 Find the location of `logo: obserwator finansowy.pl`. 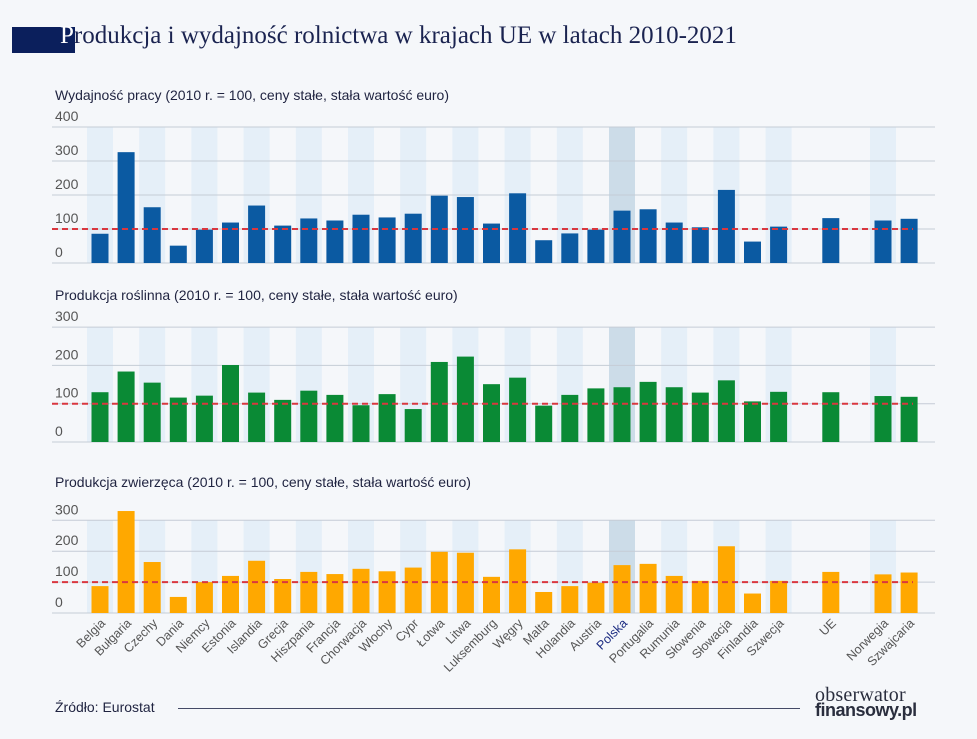

logo: obserwator finansowy.pl is located at coordinates (866, 702).